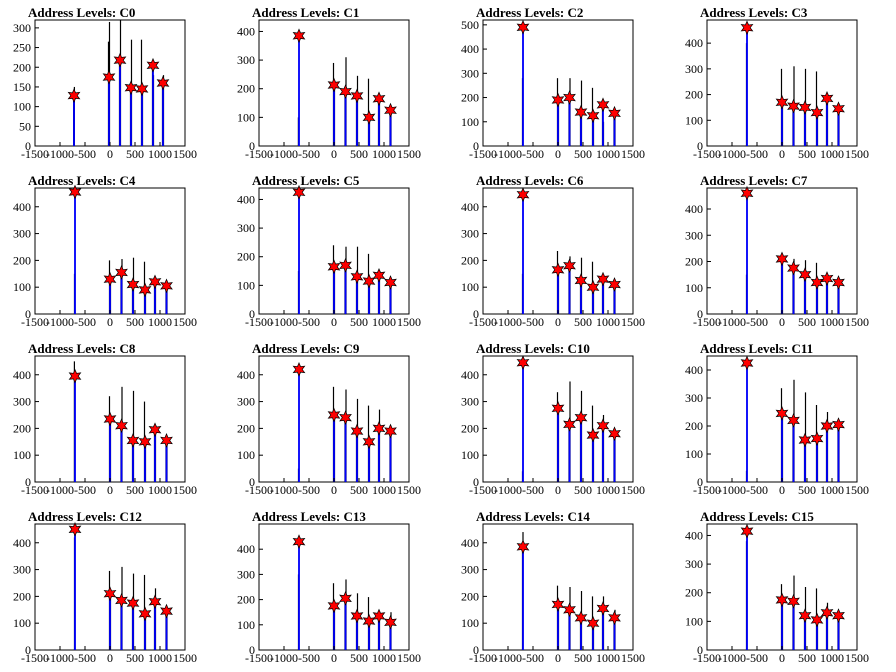  I want to click on chart-title: Address Levels: C3, so click(754, 12).